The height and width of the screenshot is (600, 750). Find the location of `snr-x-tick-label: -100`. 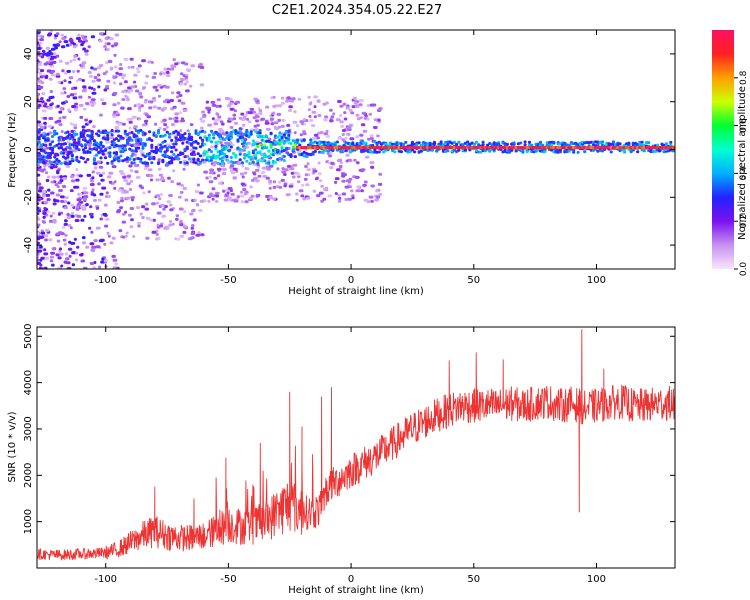

snr-x-tick-label: -100 is located at coordinates (105, 579).